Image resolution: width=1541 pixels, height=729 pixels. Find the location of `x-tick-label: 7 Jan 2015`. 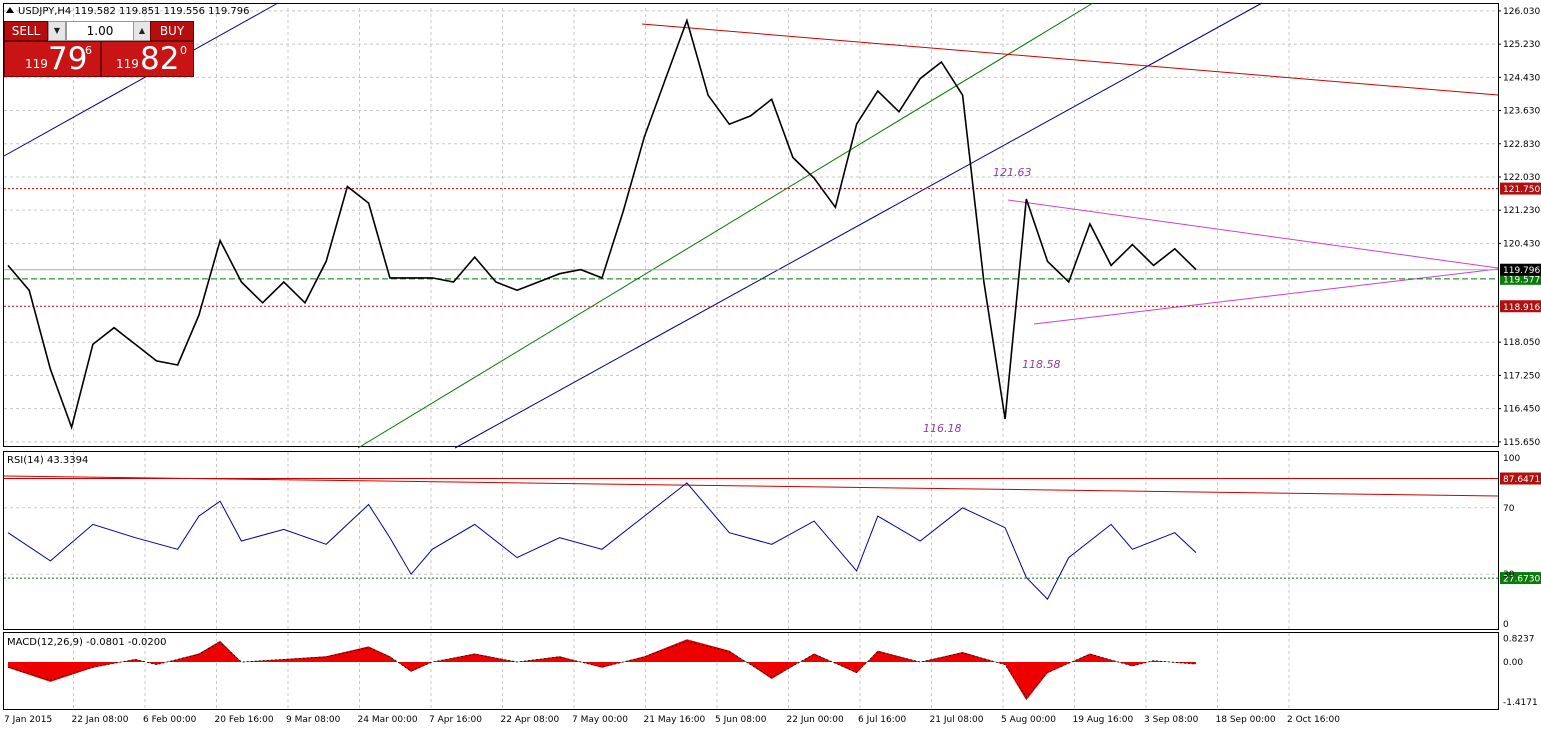

x-tick-label: 7 Jan 2015 is located at coordinates (28, 720).